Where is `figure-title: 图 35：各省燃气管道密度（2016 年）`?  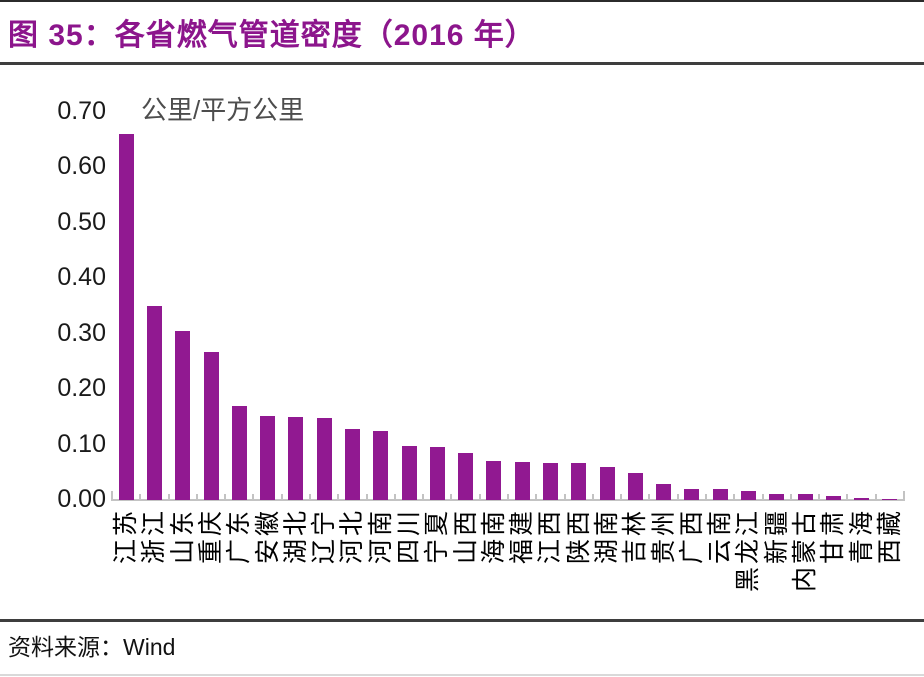 figure-title: 图 35：各省燃气管道密度（2016 年） is located at coordinates (272, 35).